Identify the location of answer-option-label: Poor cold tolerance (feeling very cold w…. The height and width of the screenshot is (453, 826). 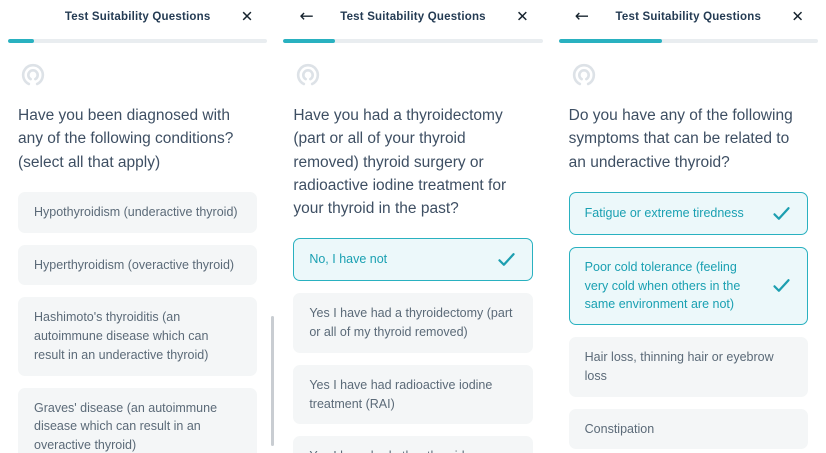
(662, 285).